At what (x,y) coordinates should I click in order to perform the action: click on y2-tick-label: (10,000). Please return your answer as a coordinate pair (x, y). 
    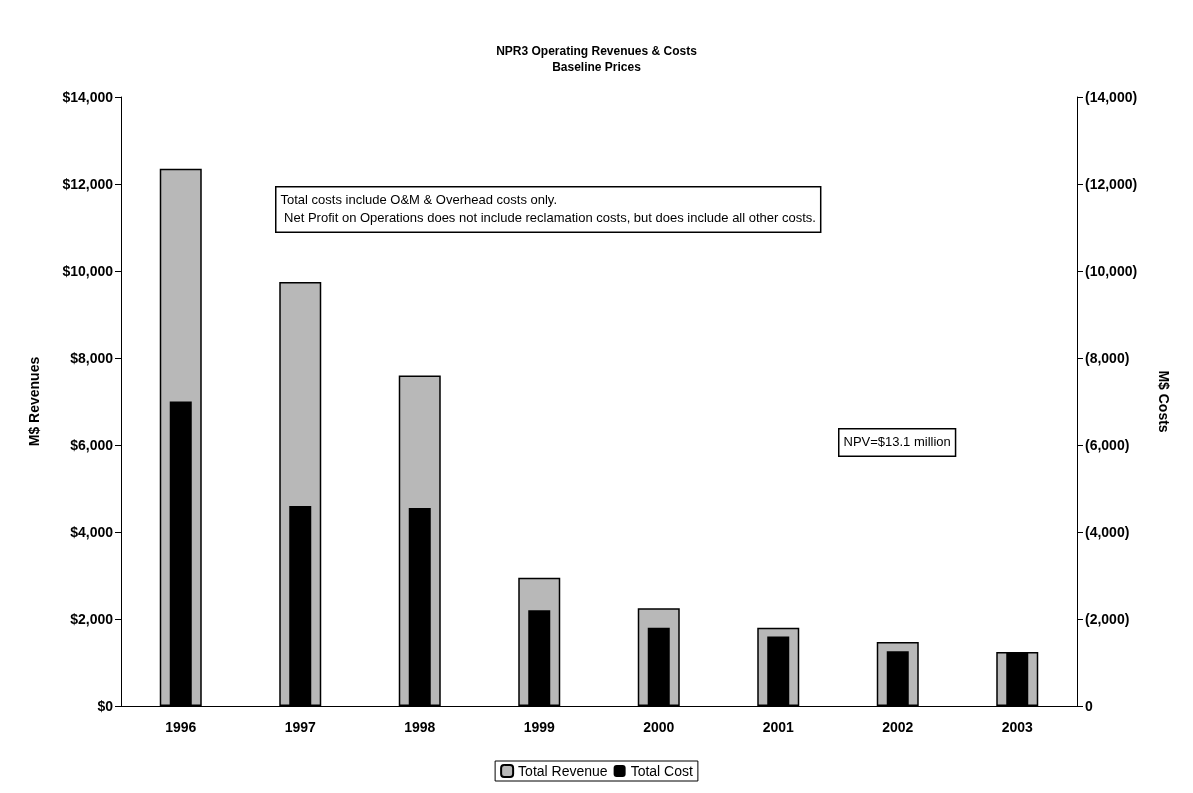
    Looking at the image, I should click on (1111, 271).